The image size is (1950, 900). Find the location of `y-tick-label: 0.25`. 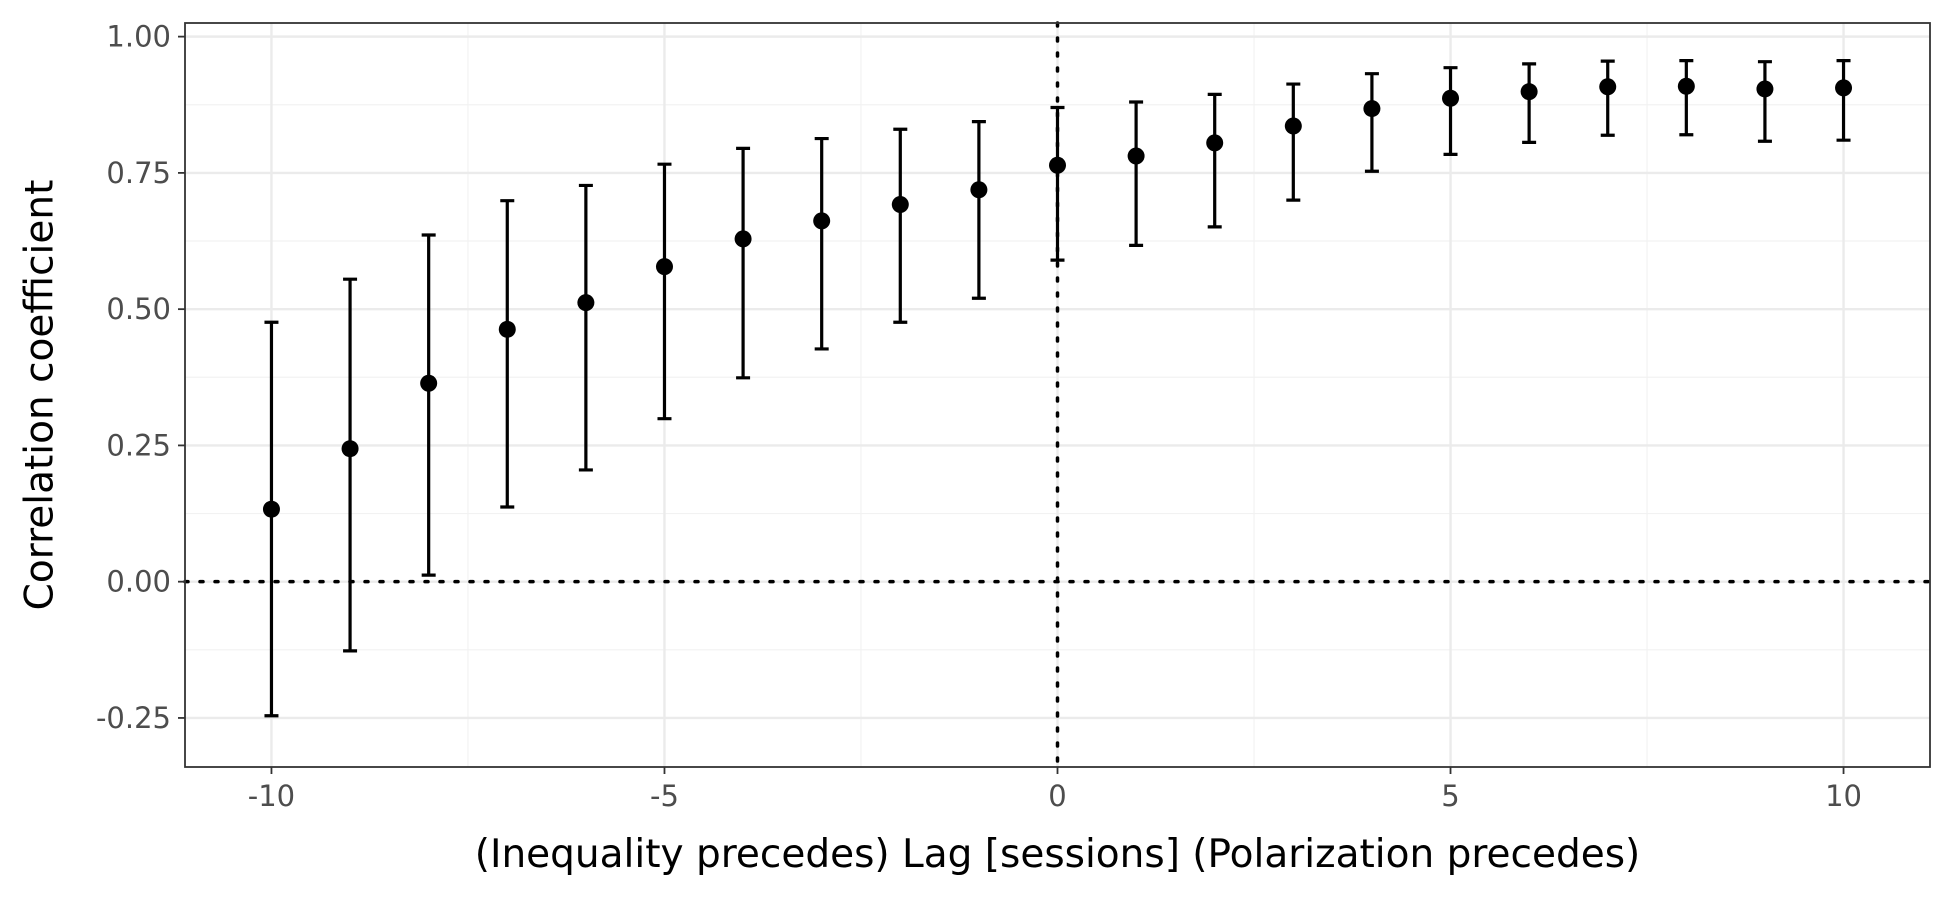

y-tick-label: 0.25 is located at coordinates (138, 445).